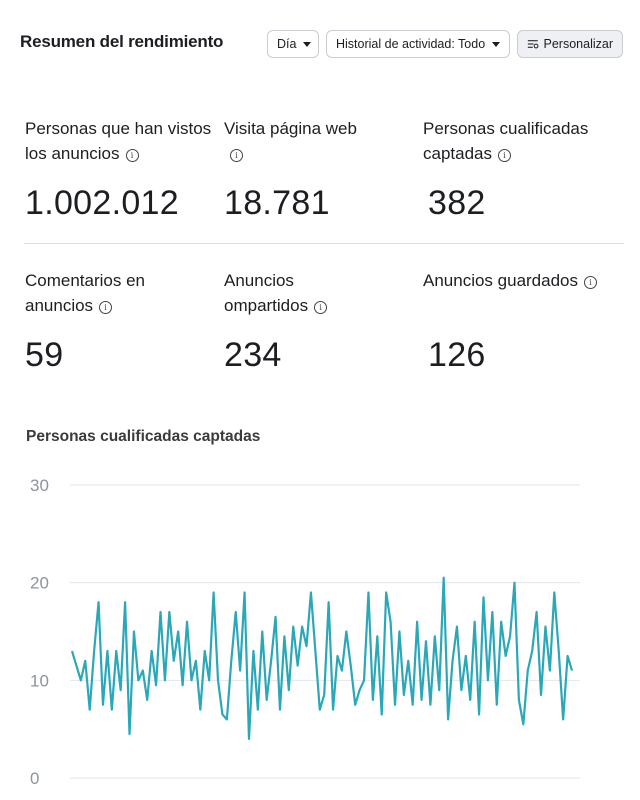 The width and height of the screenshot is (640, 800). I want to click on day-dropdown: Día, so click(293, 44).